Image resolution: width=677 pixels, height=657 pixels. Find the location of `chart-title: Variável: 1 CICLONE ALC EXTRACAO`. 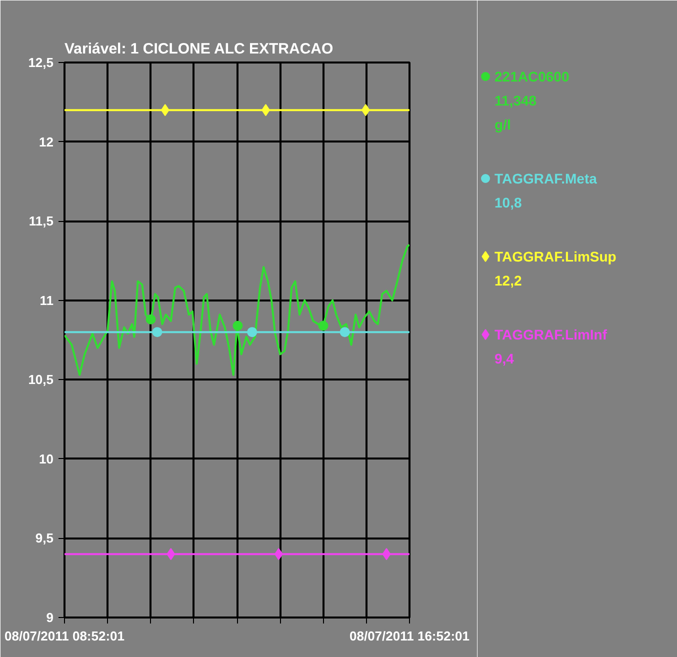

chart-title: Variável: 1 CICLONE ALC EXTRACAO is located at coordinates (199, 49).